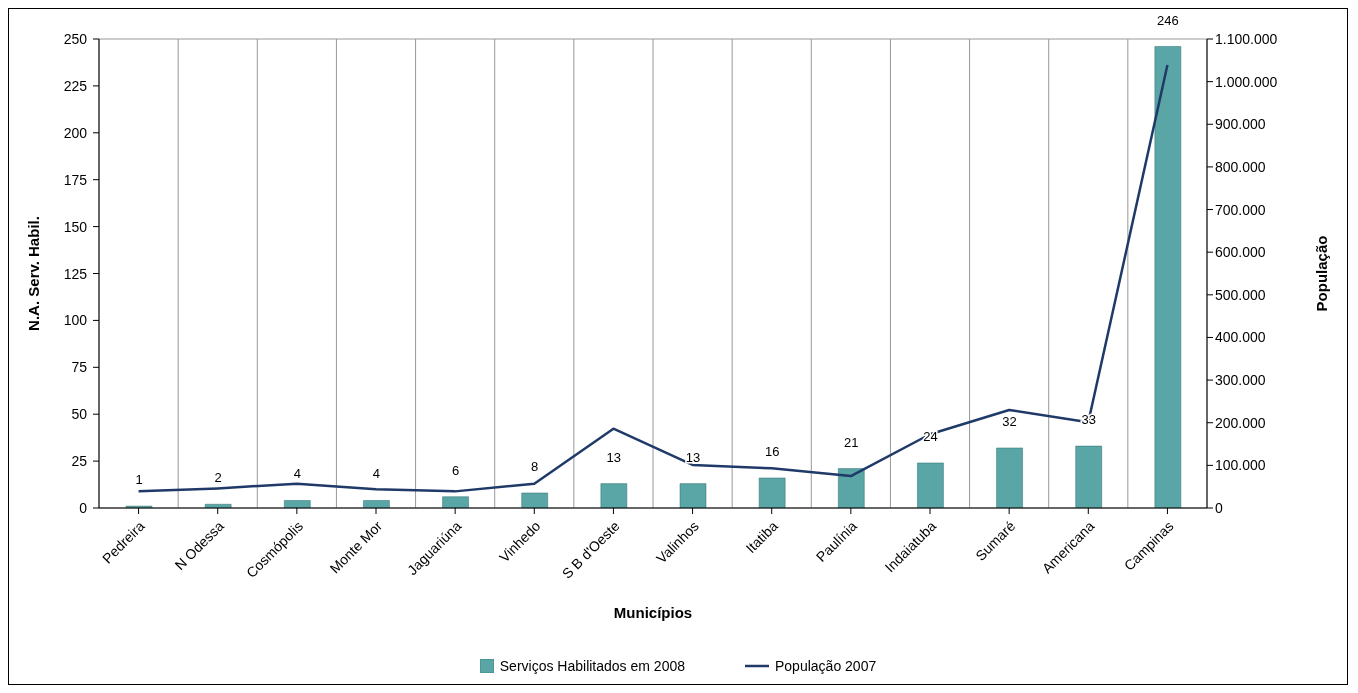 Image resolution: width=1358 pixels, height=693 pixels. I want to click on x-axis-title: Municípios, so click(653, 612).